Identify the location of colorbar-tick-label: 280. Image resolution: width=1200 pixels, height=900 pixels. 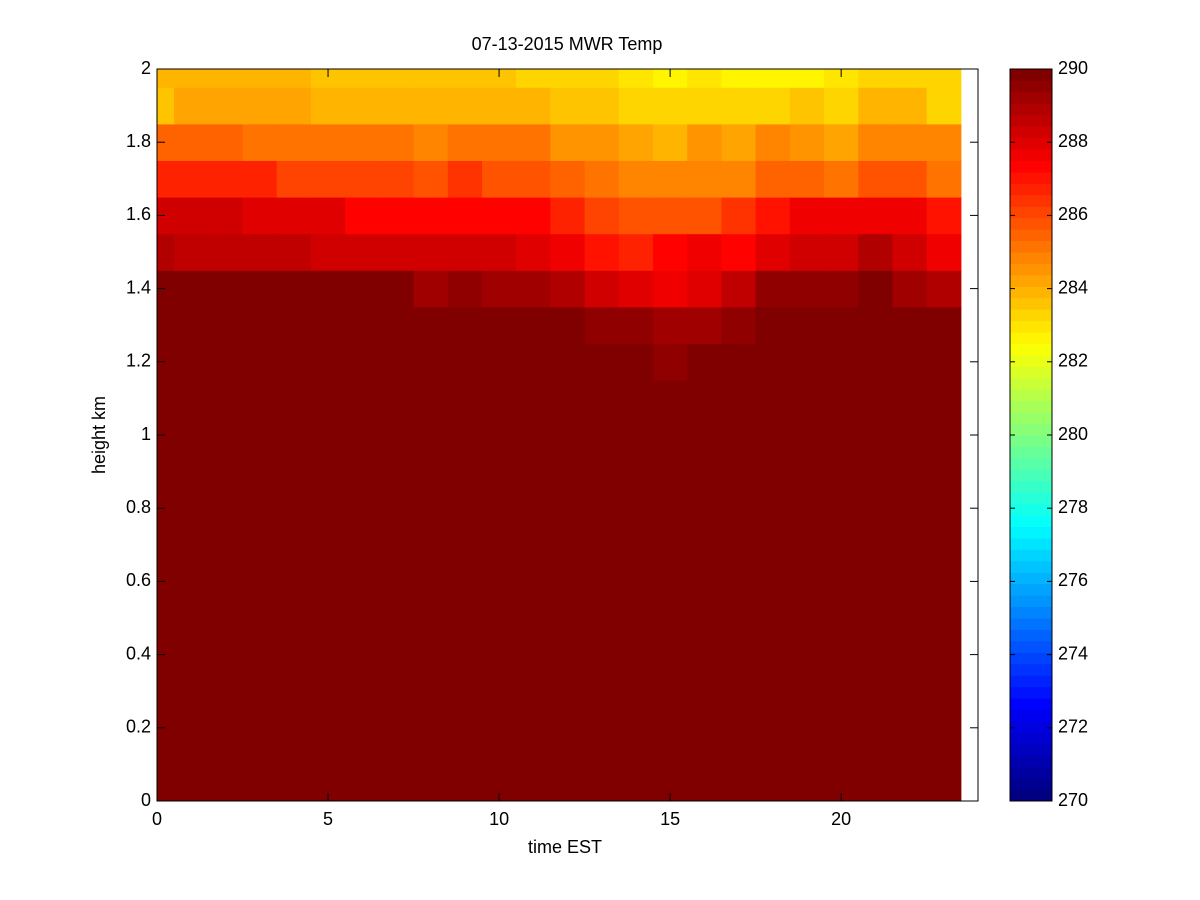
(1073, 434).